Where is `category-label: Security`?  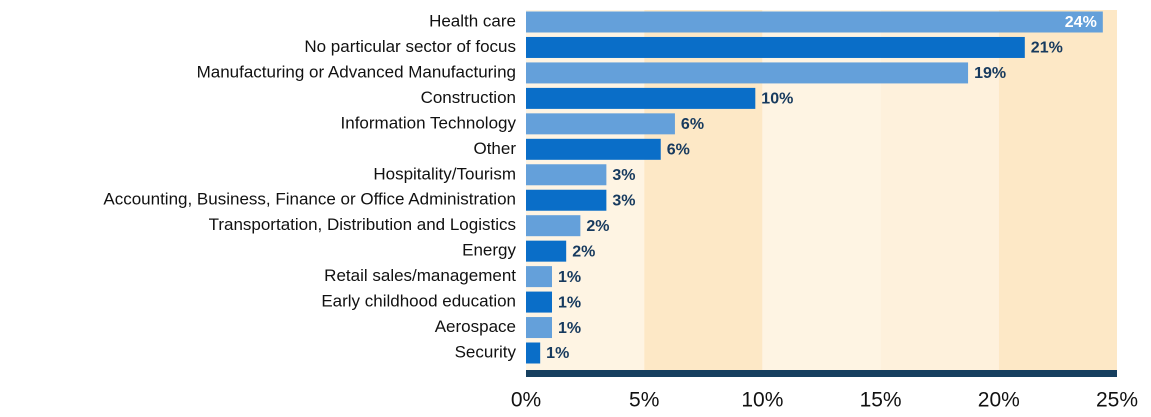
category-label: Security is located at coordinates (486, 351).